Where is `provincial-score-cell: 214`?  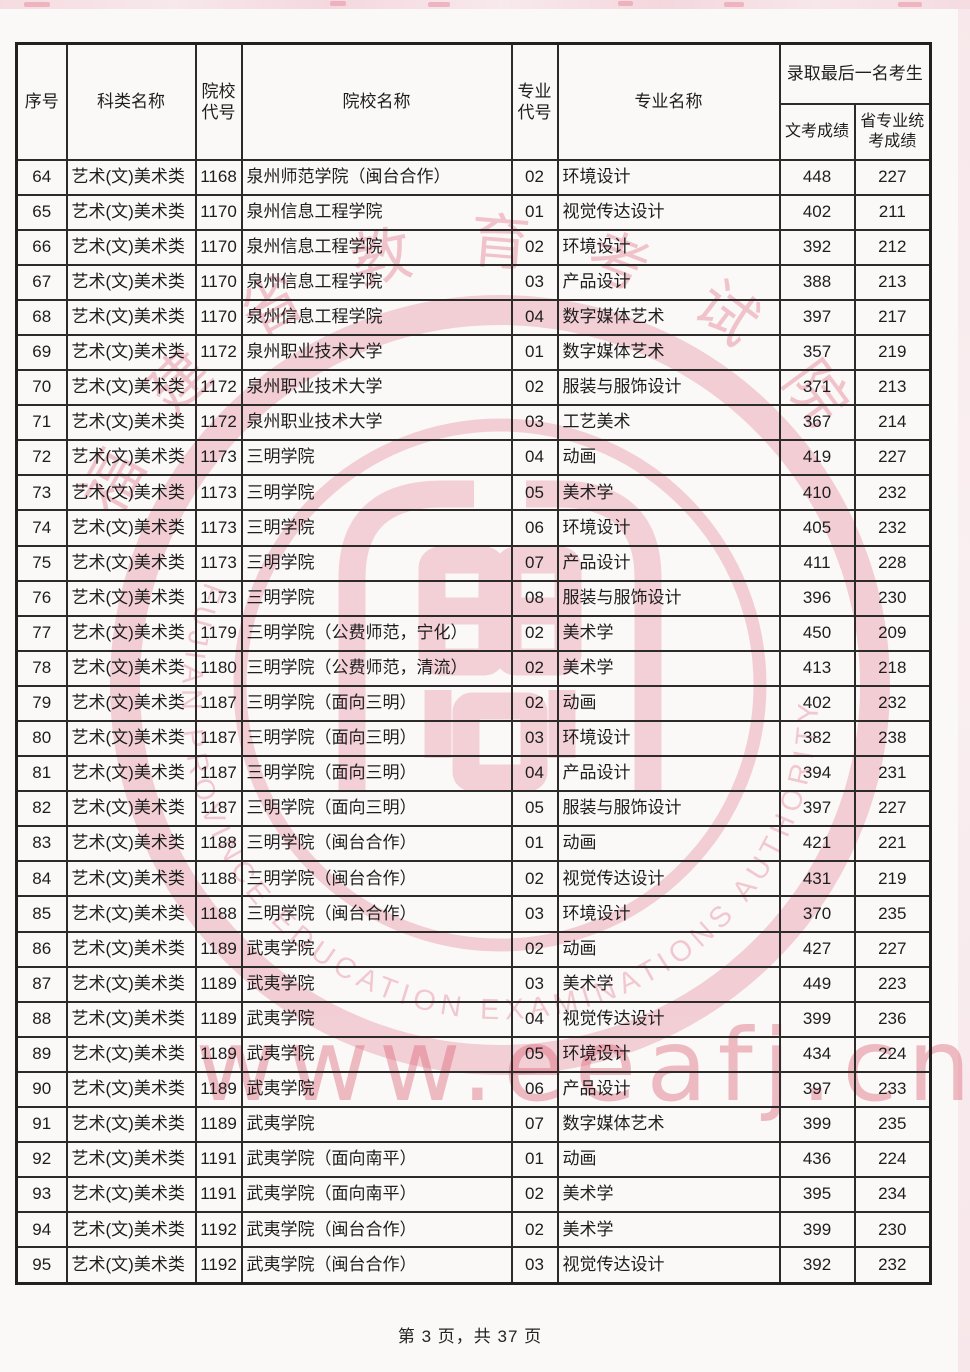 provincial-score-cell: 214 is located at coordinates (892, 423).